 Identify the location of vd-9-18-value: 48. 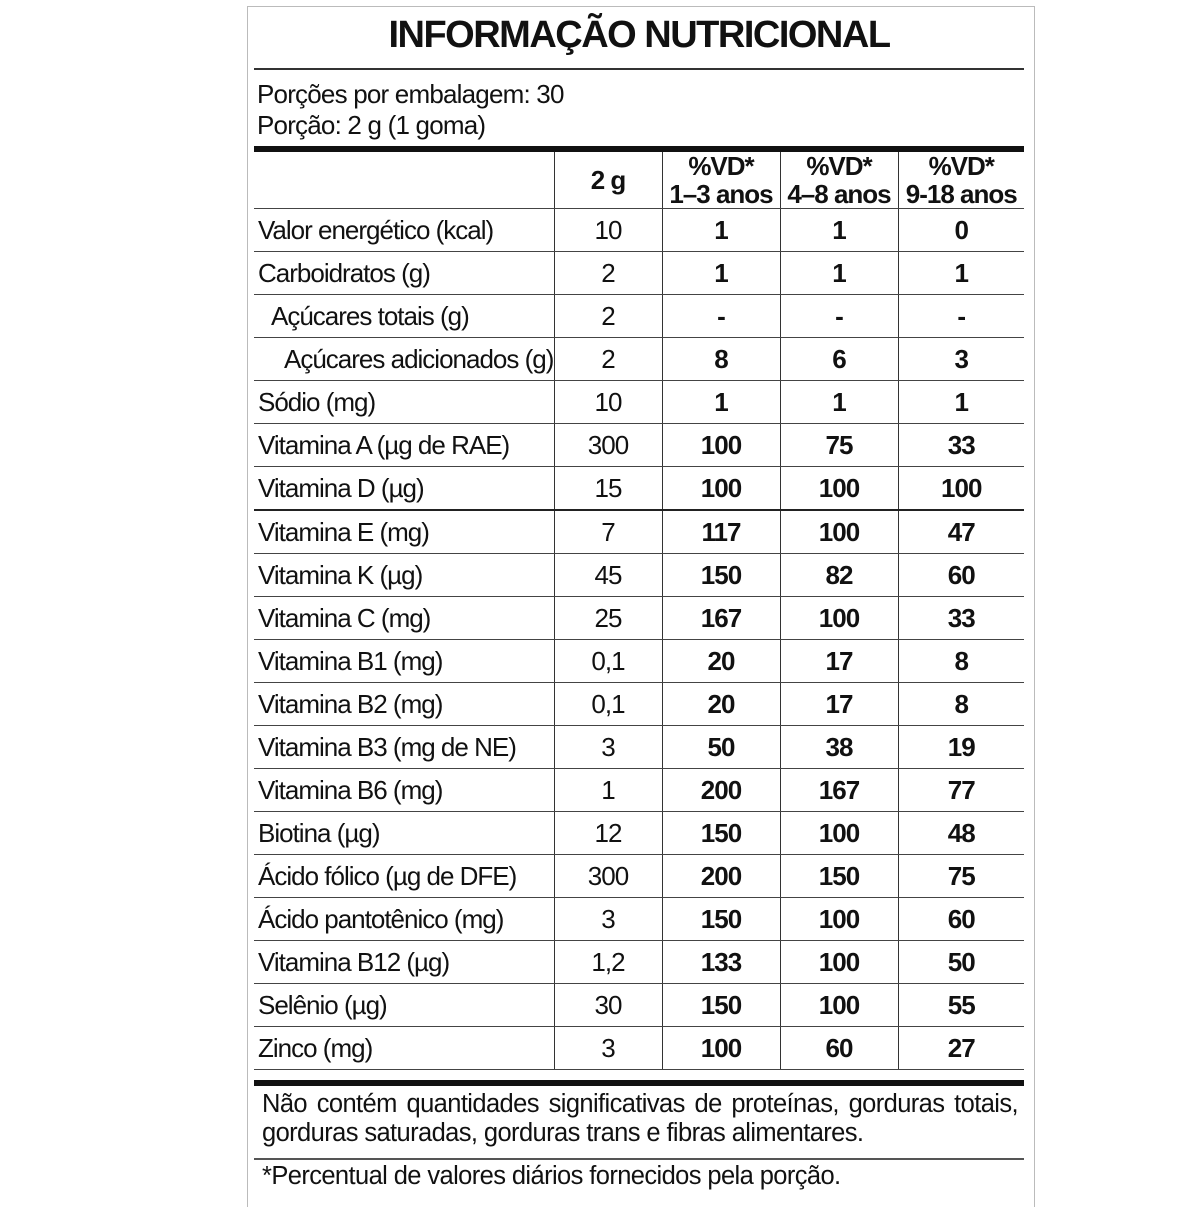
(960, 833).